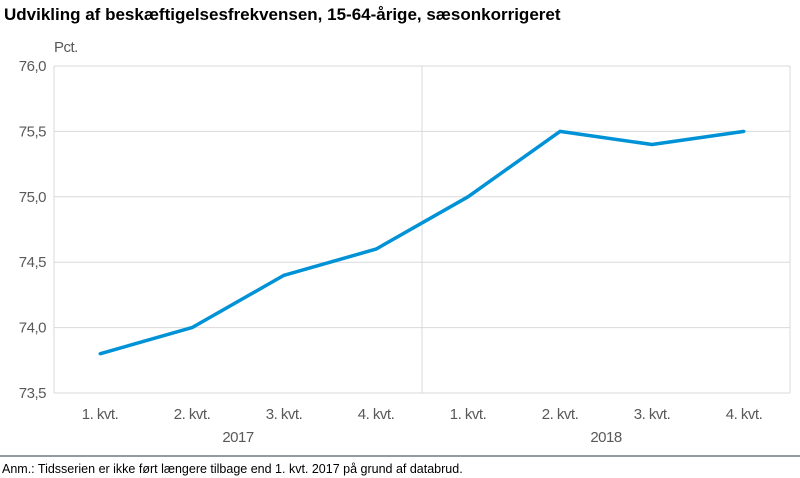 The image size is (800, 478). What do you see at coordinates (606, 437) in the screenshot?
I see `group-label-2018: 2018` at bounding box center [606, 437].